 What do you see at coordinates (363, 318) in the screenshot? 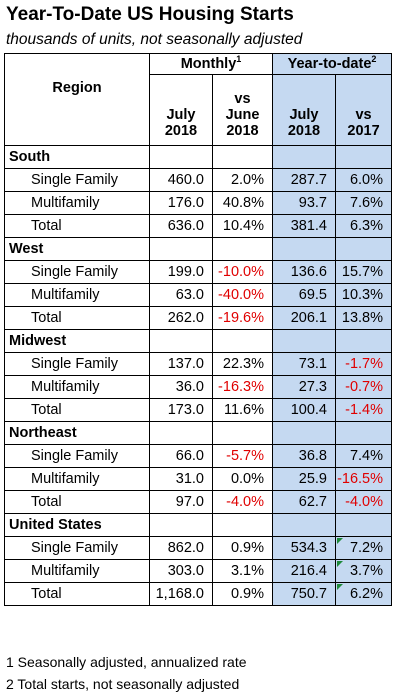
I see `ytd-vs-cell: 13.8%` at bounding box center [363, 318].